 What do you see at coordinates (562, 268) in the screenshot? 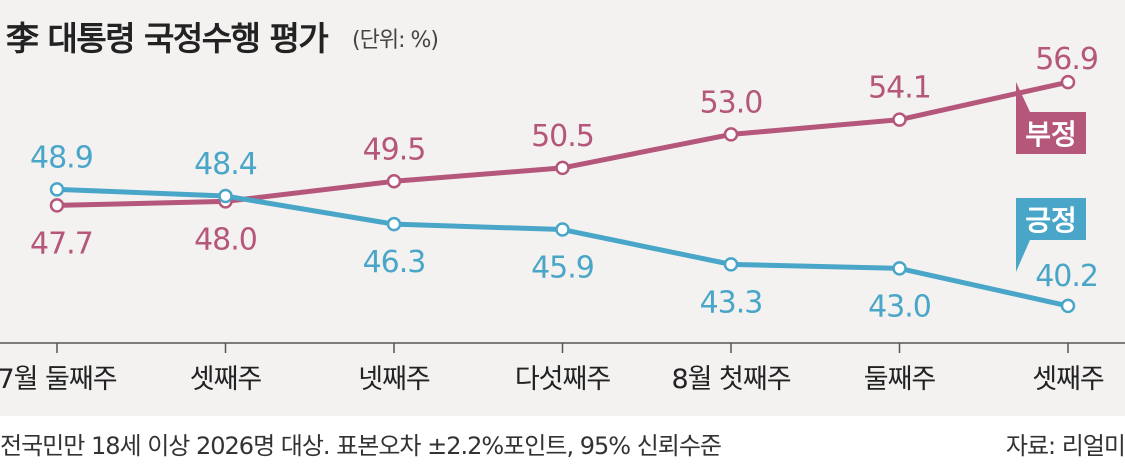
I see `data-label: 45.9` at bounding box center [562, 268].